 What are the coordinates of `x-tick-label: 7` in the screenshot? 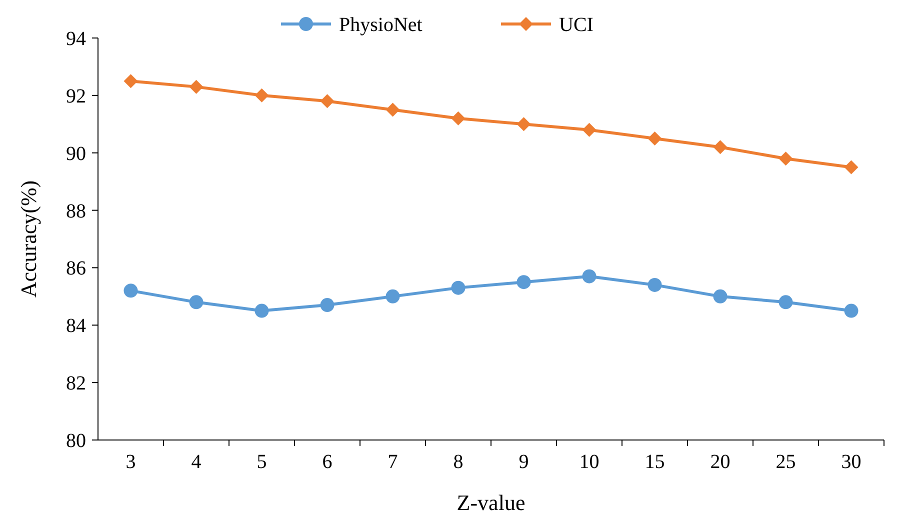 It's located at (393, 462).